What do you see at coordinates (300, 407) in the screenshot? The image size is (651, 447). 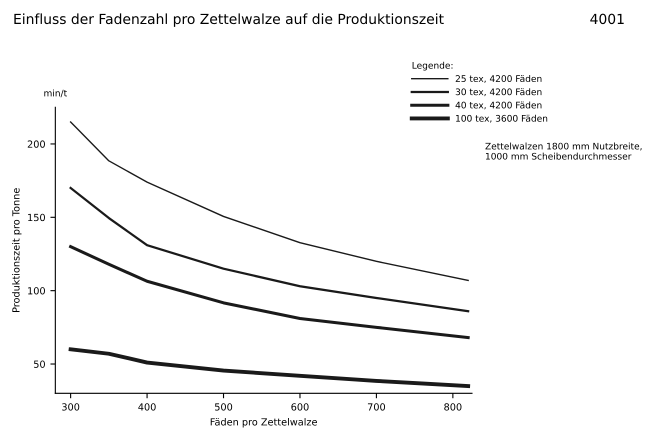 I see `x-tick-label: 600` at bounding box center [300, 407].